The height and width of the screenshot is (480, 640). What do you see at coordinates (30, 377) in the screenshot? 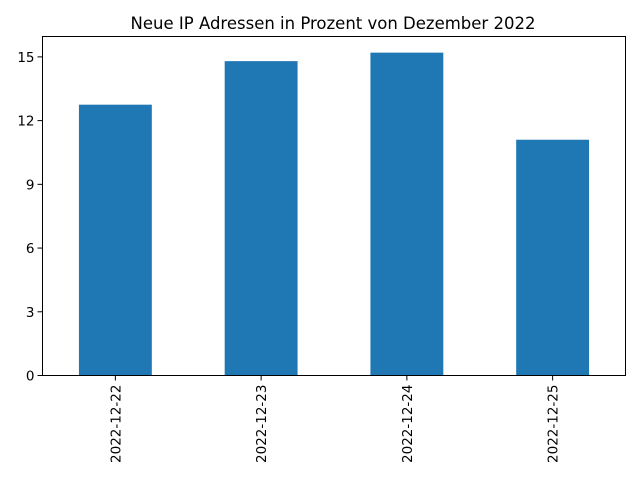
I see `y-tick-label: 0` at bounding box center [30, 377].